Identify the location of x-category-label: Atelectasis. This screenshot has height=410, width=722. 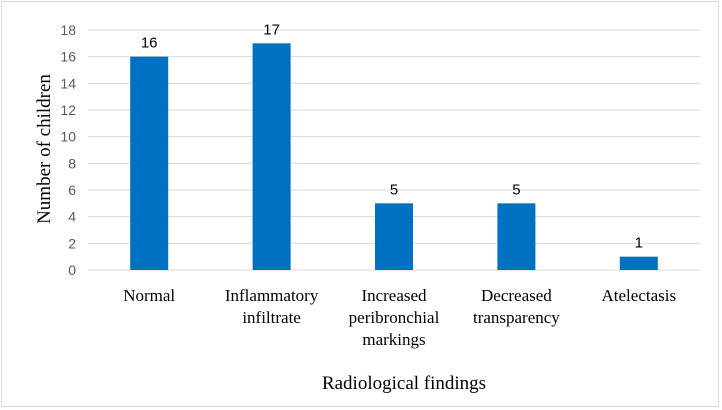
(639, 295).